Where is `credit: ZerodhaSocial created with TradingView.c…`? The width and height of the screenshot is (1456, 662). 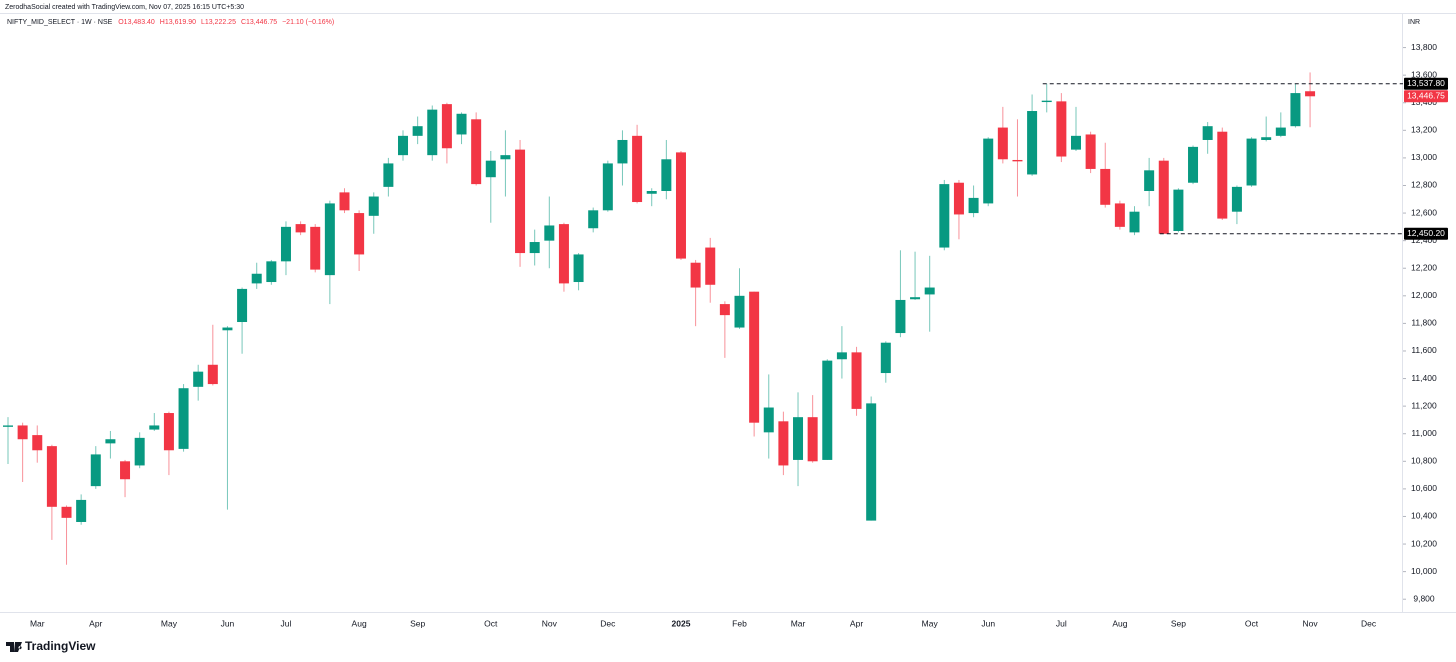 credit: ZerodhaSocial created with TradingView.c… is located at coordinates (124, 7).